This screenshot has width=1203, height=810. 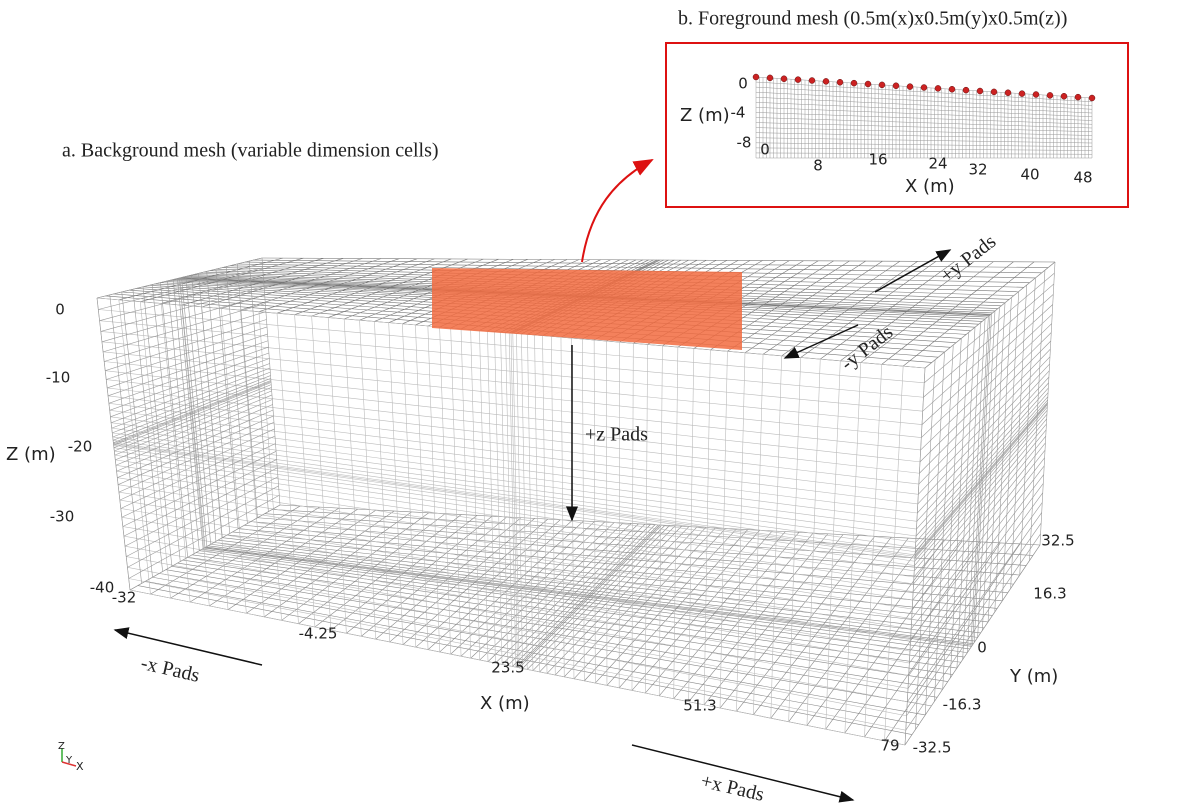 I want to click on tick-label: -40, so click(x=102, y=588).